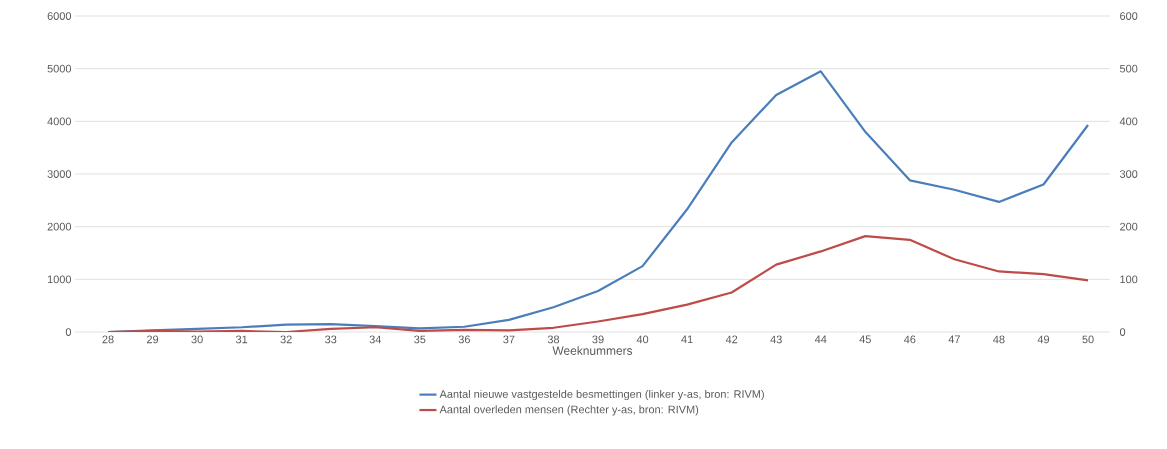  Describe the element at coordinates (1128, 121) in the screenshot. I see `y2-tick-label: 400` at that location.